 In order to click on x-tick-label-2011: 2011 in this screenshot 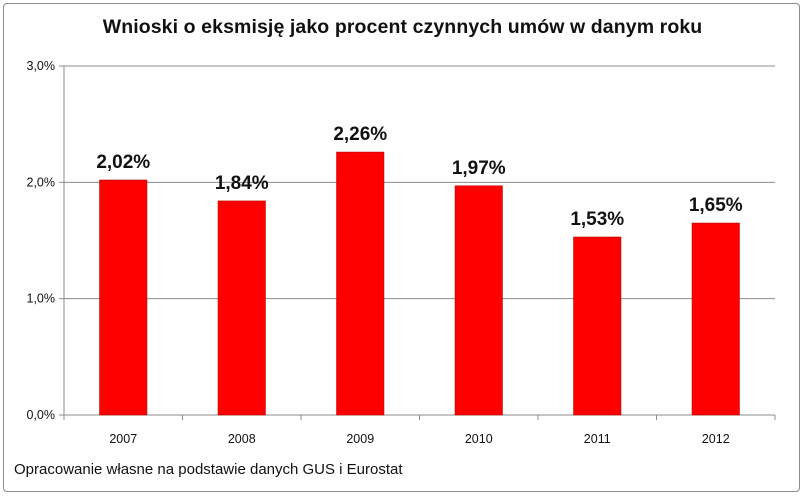, I will do `click(597, 439)`.